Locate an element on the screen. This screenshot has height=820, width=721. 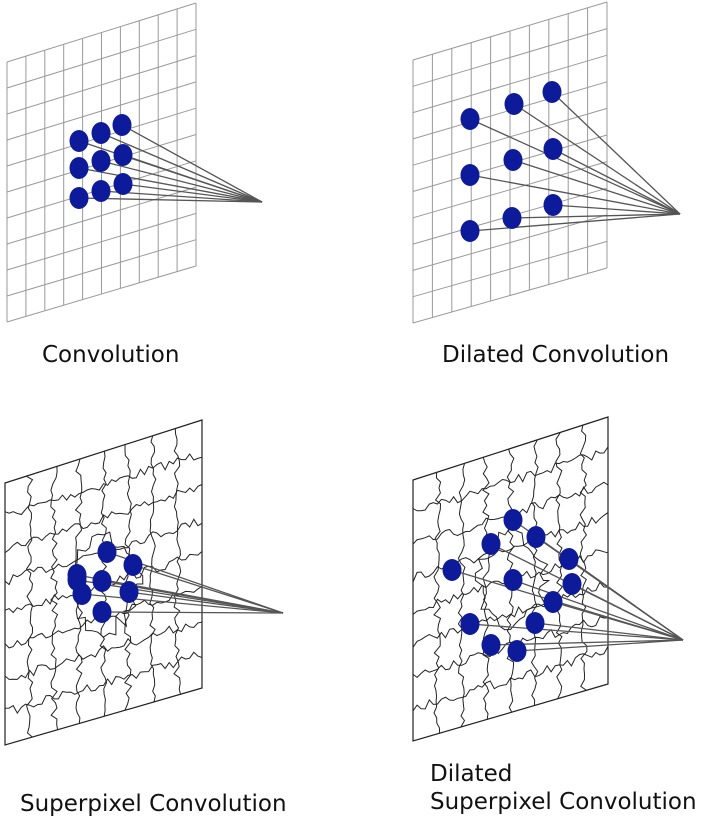
dilated-superpixel-caption-line2: Superpixel Convolution is located at coordinates (563, 802).